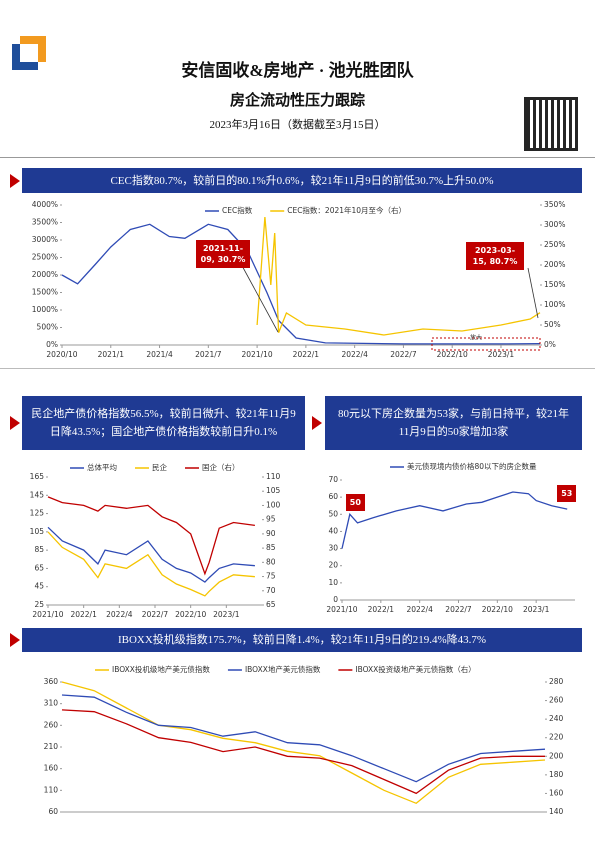 The image size is (595, 842). What do you see at coordinates (52, 344) in the screenshot?
I see `y-tick-label: 0%` at bounding box center [52, 344].